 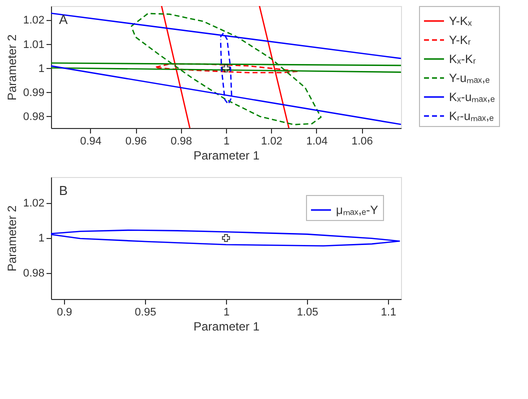 I want to click on line-series, so click(x=225, y=238).